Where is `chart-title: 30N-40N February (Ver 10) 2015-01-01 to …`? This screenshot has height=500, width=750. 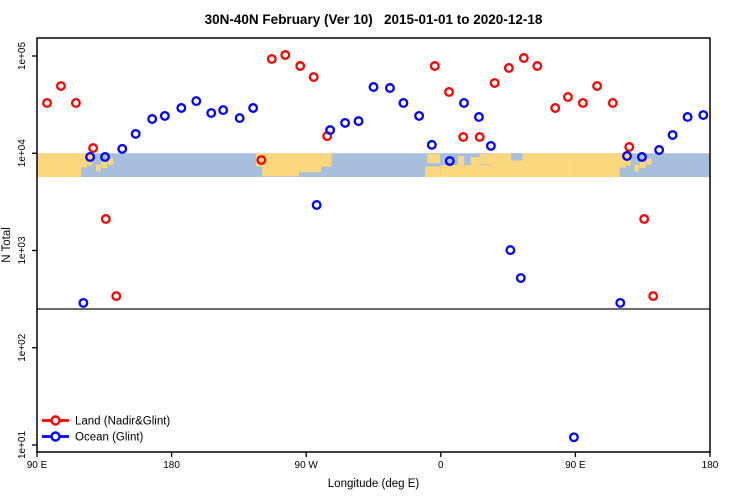
chart-title: 30N-40N February (Ver 10) 2015-01-01 to … is located at coordinates (374, 19).